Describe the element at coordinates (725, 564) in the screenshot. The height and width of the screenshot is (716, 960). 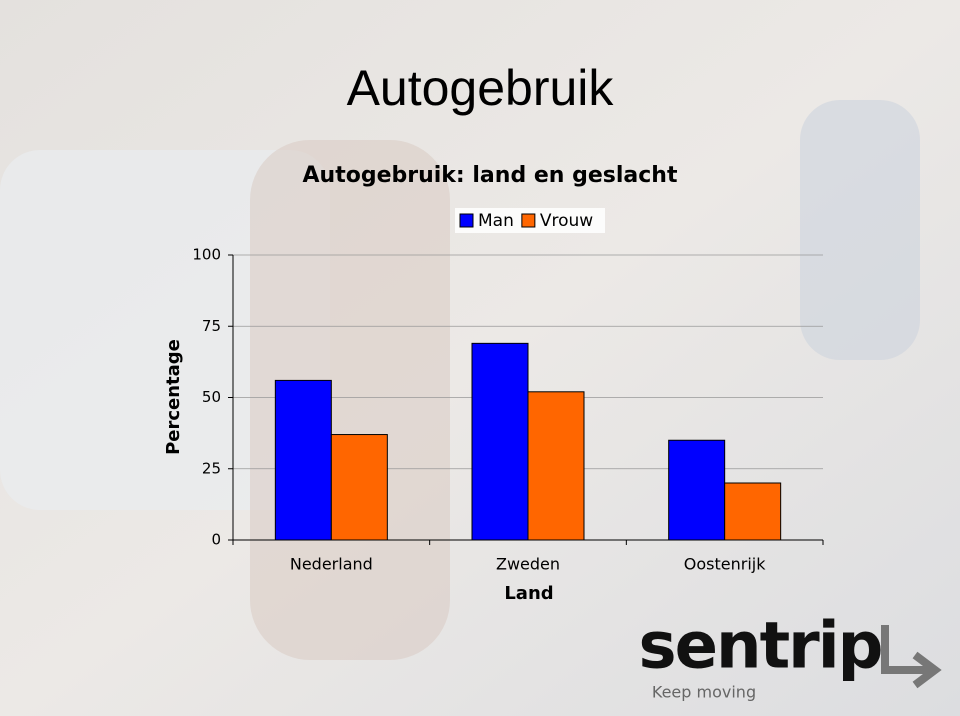
I see `x-tick-label: Oostenrijk` at that location.